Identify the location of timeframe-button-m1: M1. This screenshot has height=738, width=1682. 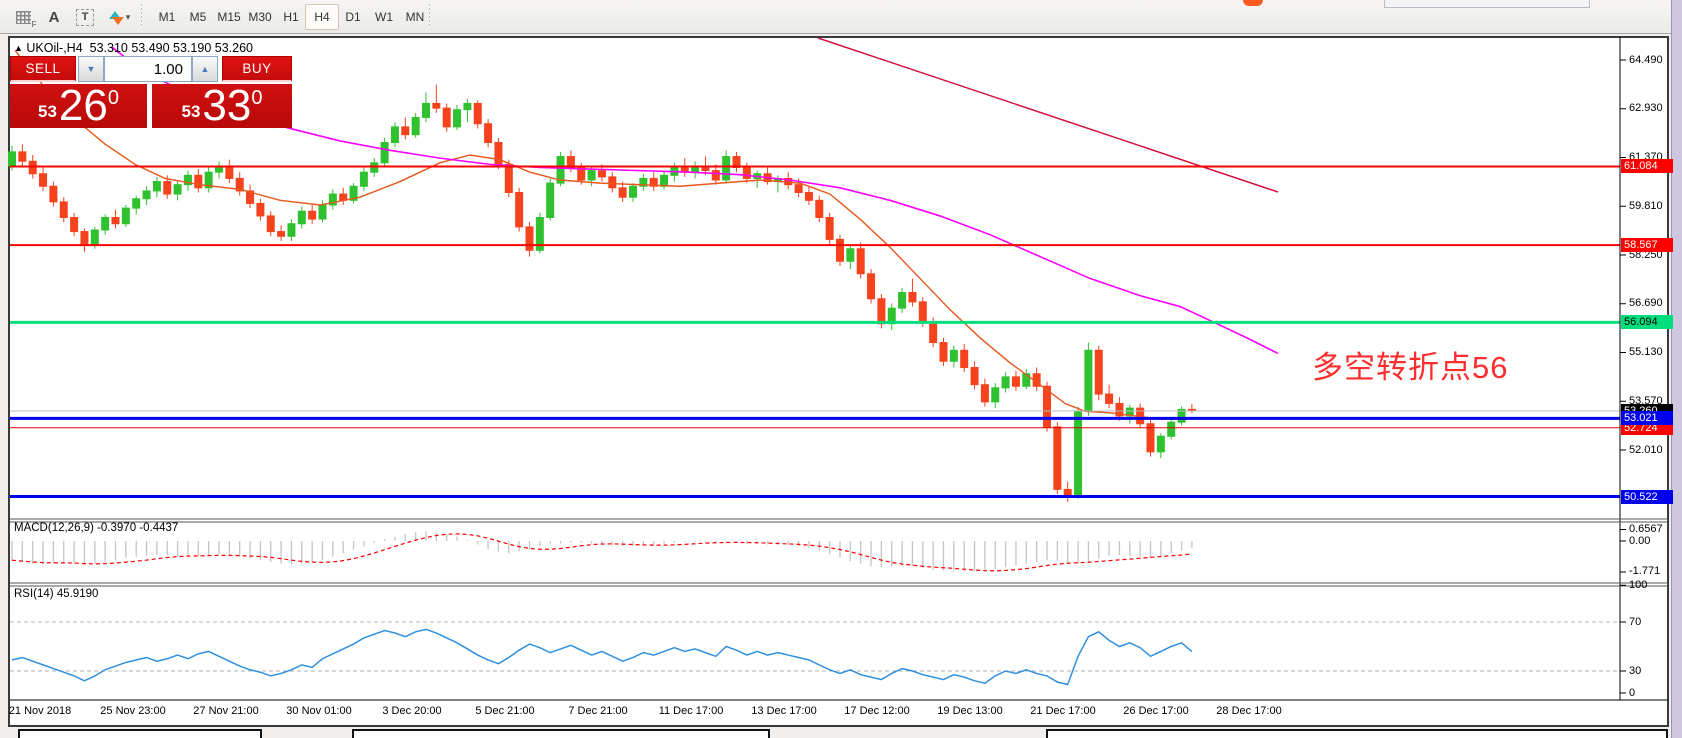
(167, 17).